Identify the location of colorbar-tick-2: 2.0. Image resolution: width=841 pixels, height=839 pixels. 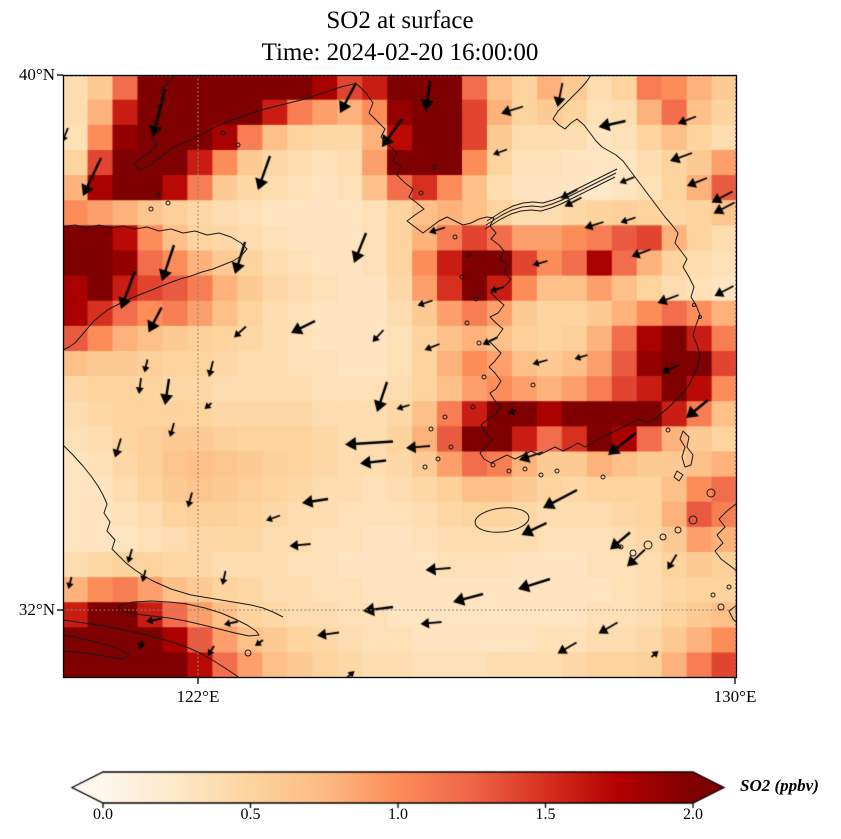
(693, 814).